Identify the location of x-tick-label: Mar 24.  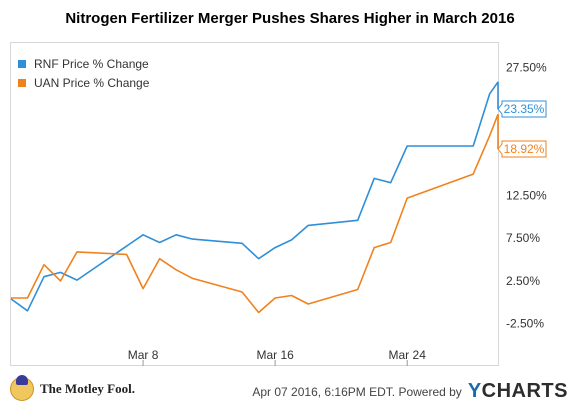
(408, 355).